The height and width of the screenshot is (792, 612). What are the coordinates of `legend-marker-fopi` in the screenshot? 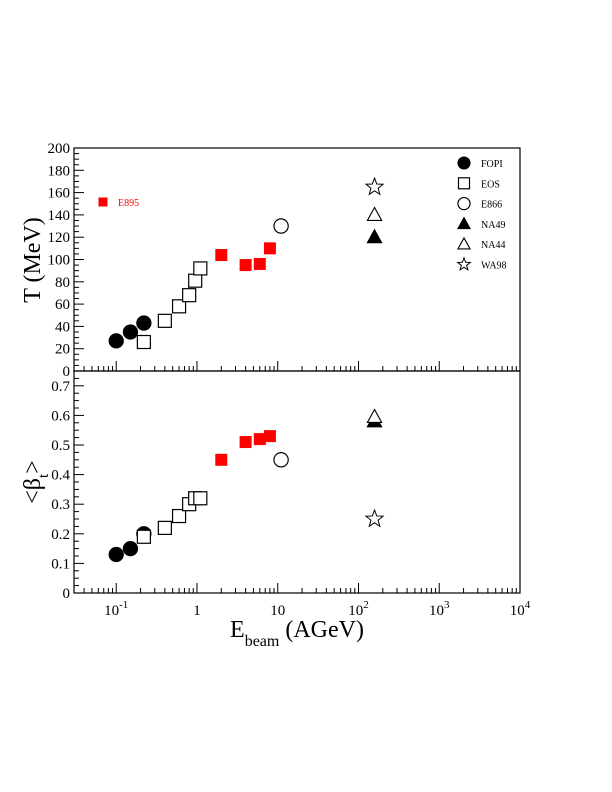 It's located at (464, 163).